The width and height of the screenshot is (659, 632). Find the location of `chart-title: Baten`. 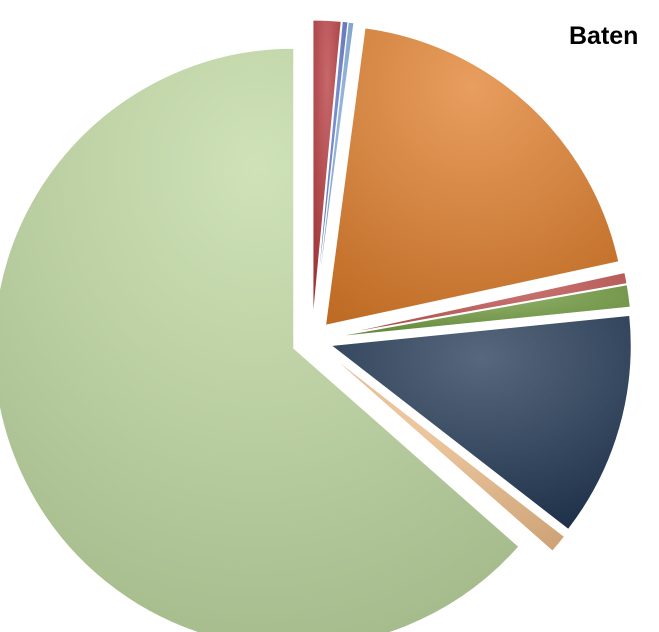

chart-title: Baten is located at coordinates (604, 36).